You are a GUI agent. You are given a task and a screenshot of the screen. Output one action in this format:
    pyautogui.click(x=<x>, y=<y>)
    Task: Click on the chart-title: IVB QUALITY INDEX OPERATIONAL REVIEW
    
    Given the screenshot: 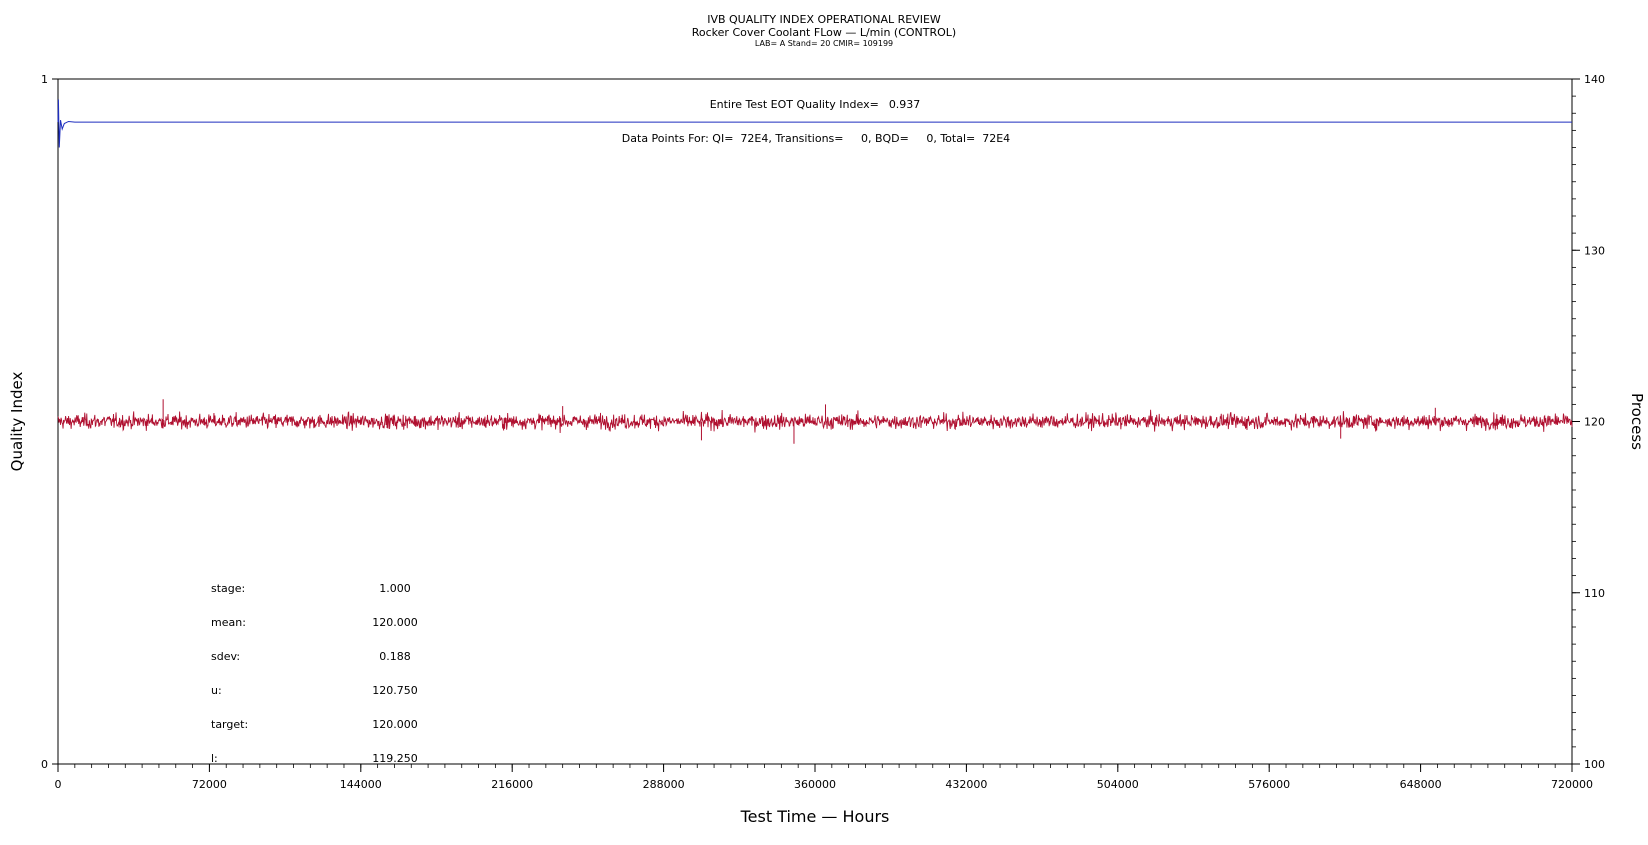 What is the action you would take?
    pyautogui.click(x=824, y=19)
    